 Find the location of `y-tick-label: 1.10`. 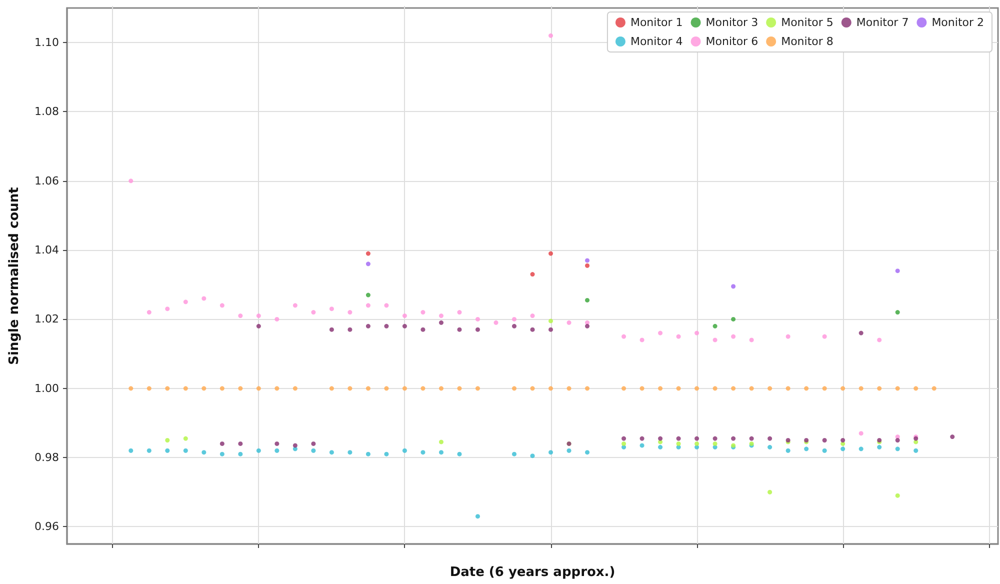

y-tick-label: 1.10 is located at coordinates (46, 43).